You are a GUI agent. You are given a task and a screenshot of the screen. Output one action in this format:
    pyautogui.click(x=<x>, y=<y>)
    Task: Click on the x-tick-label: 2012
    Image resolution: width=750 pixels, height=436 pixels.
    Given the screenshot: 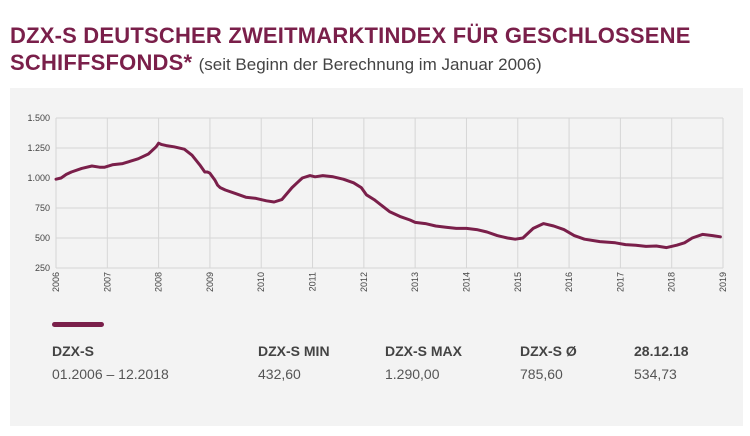 What is the action you would take?
    pyautogui.click(x=364, y=282)
    